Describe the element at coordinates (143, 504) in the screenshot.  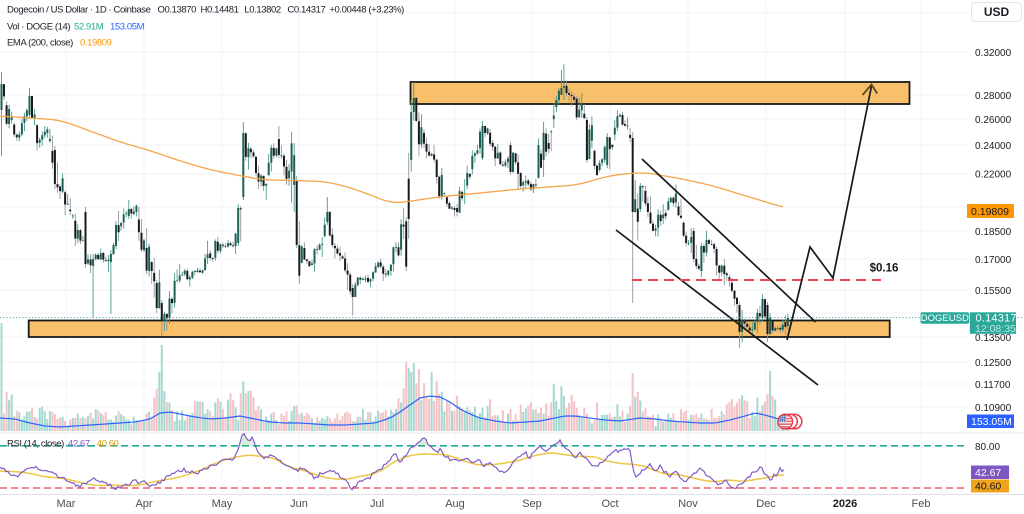
I see `svg-text: Apr` at that location.